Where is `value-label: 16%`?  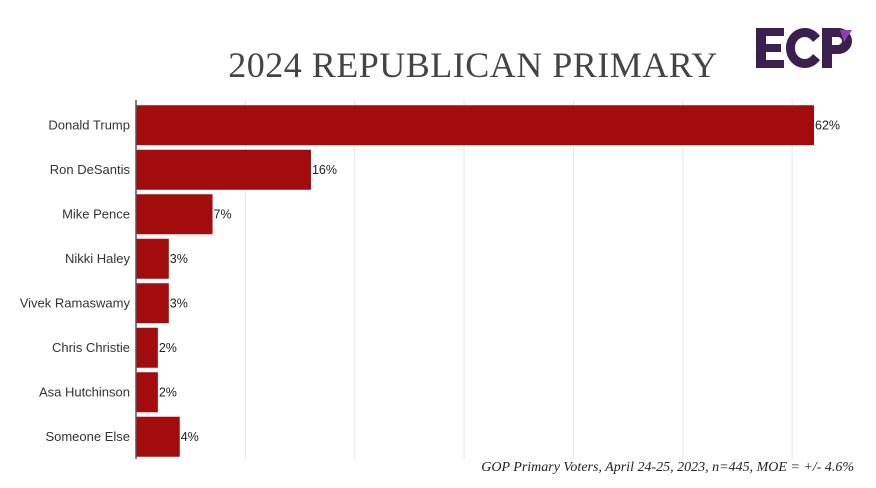
value-label: 16% is located at coordinates (324, 170).